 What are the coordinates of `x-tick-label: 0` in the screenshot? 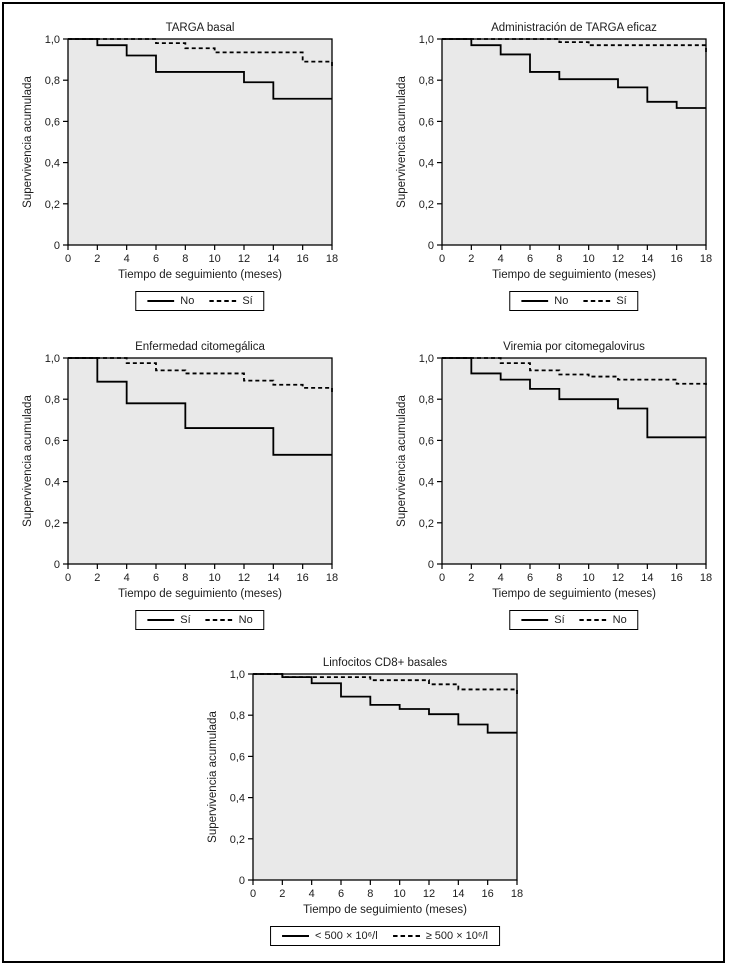 It's located at (442, 259).